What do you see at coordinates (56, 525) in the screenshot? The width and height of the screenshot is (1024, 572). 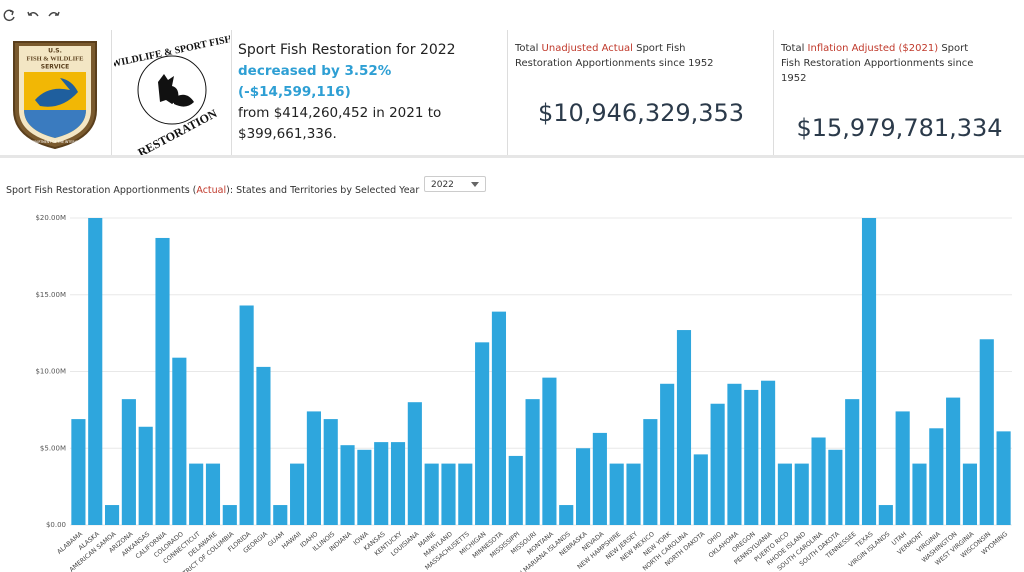 I see `y-tick-label: $0.00` at bounding box center [56, 525].